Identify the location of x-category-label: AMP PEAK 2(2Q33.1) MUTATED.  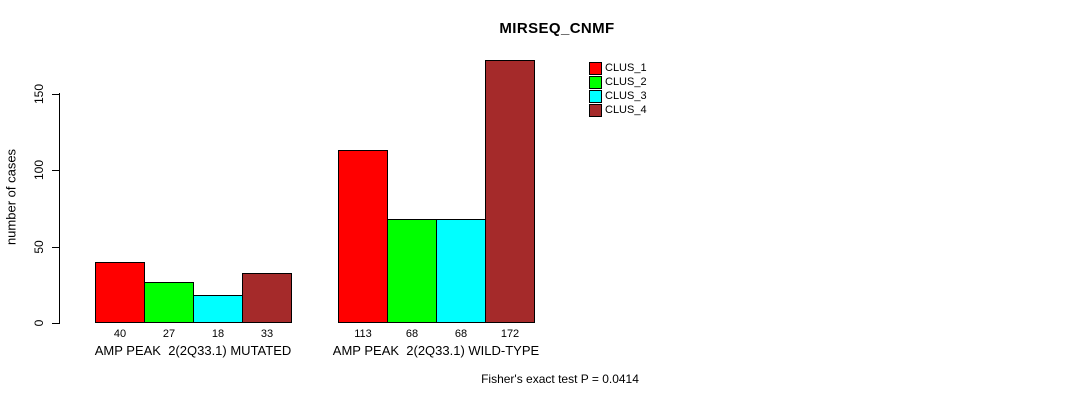
(193, 350).